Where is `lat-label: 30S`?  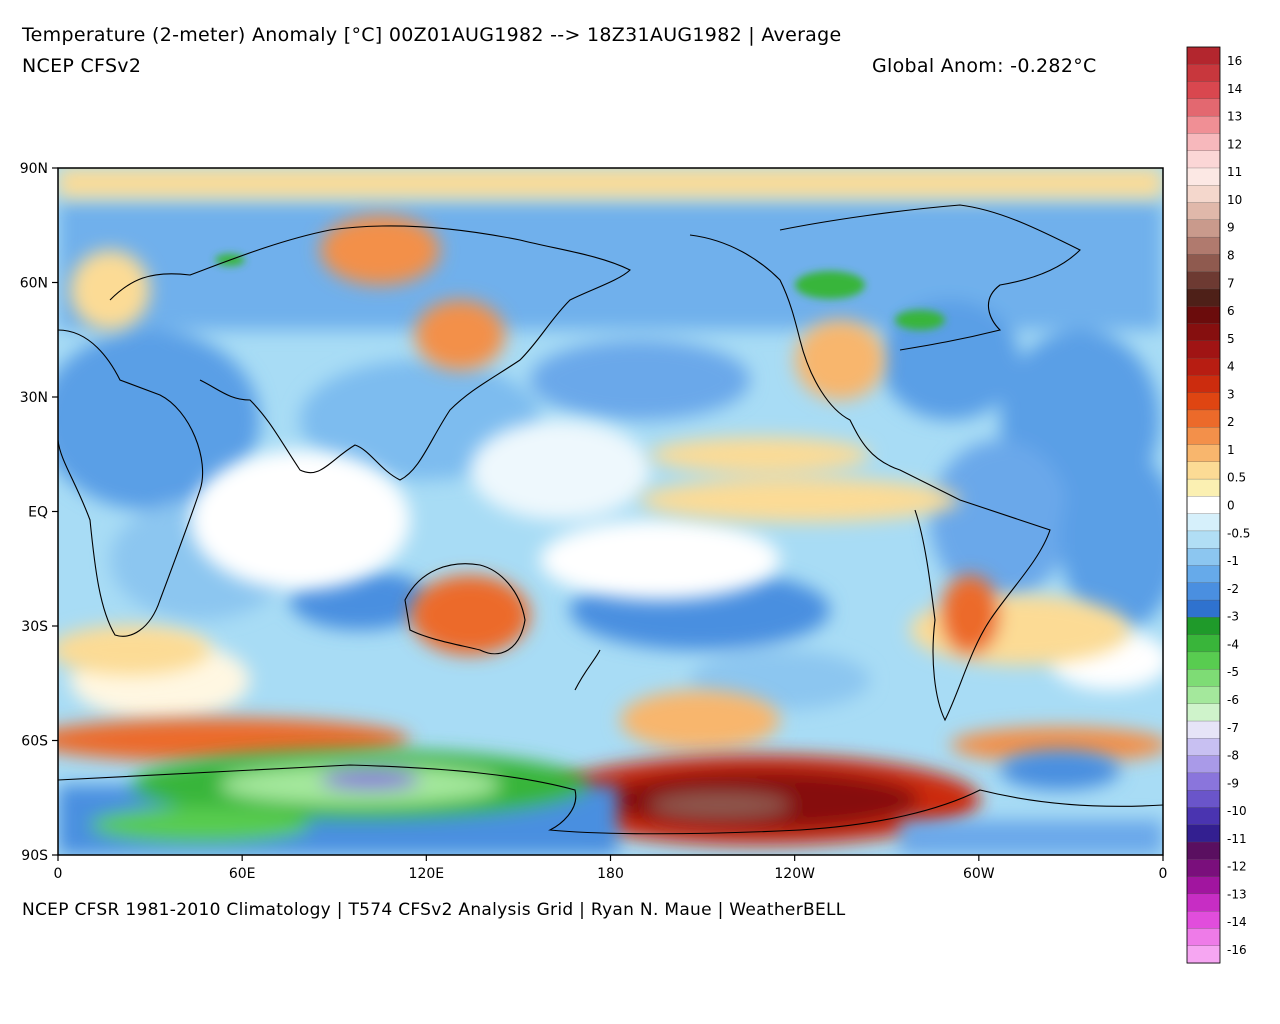 lat-label: 30S is located at coordinates (34, 627).